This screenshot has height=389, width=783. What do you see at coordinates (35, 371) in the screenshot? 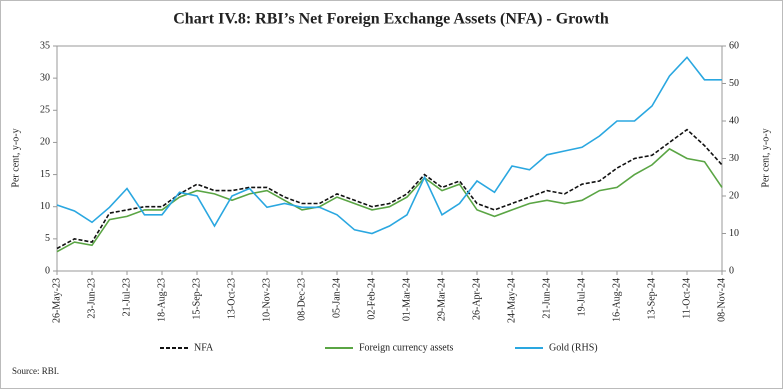
I see `source: Source: RBI.` at bounding box center [35, 371].